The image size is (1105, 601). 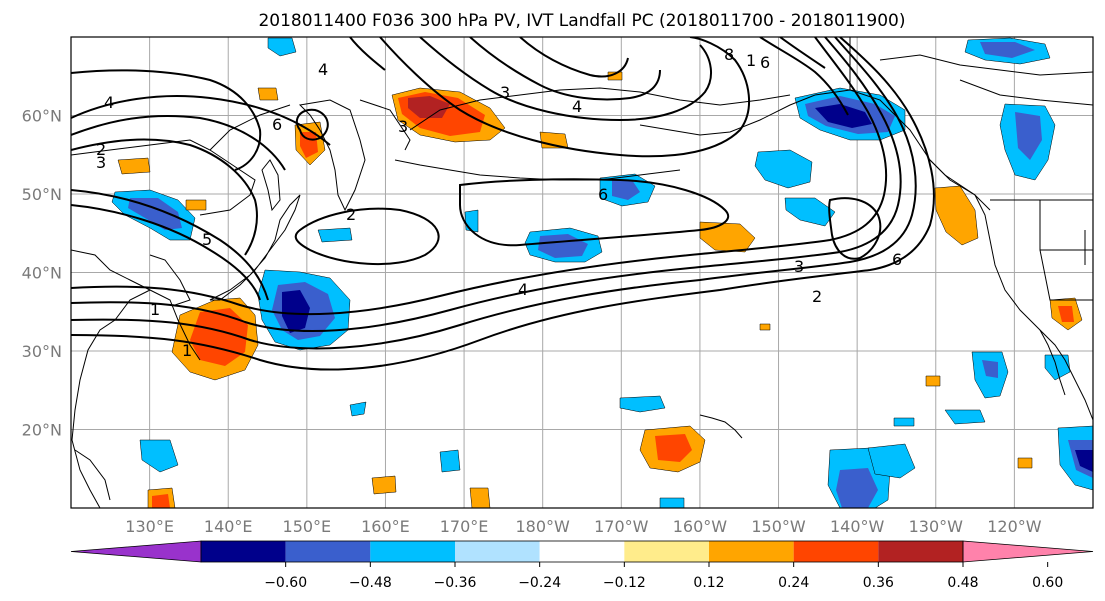 What do you see at coordinates (271, 185) in the screenshot?
I see `coastline-sakhalin` at bounding box center [271, 185].